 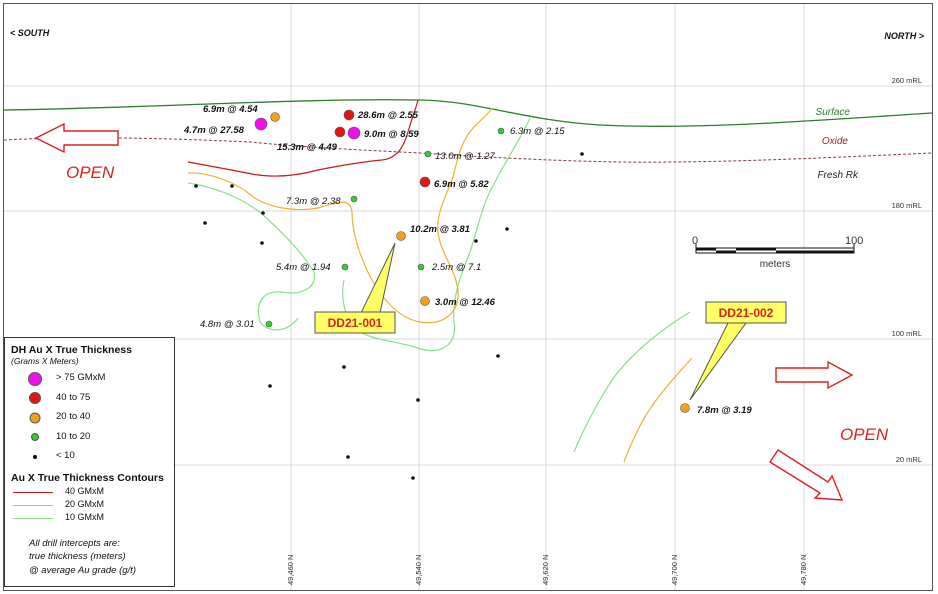 I want to click on callout-label-dd21-001: DD21-001, so click(x=355, y=323).